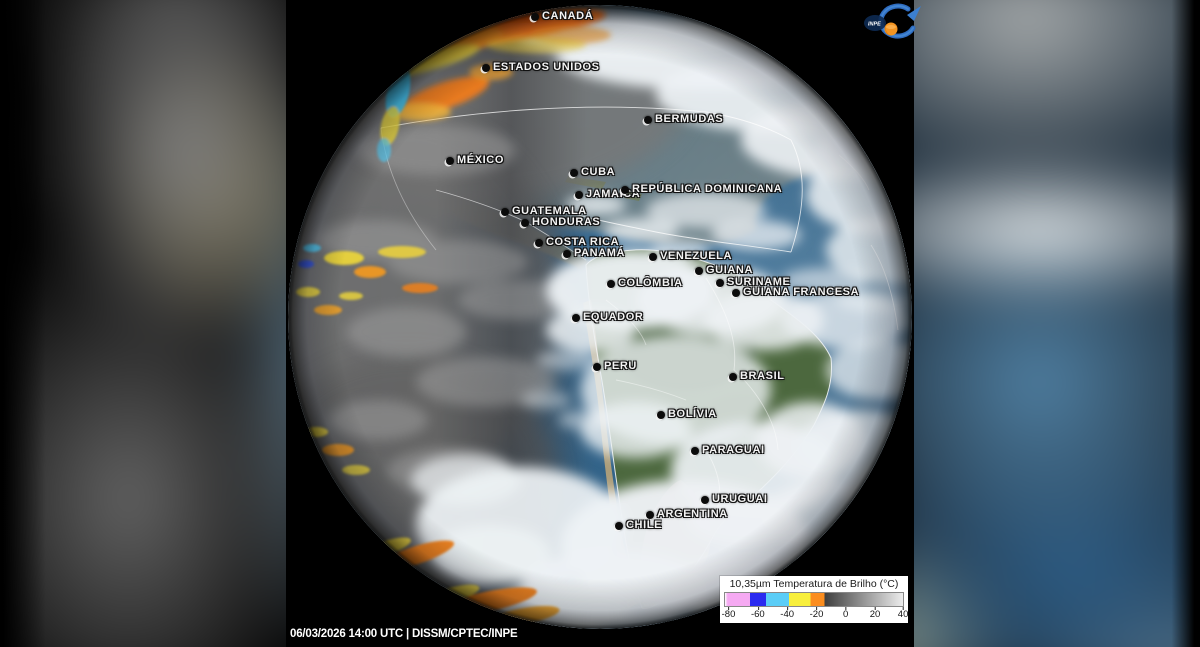  Describe the element at coordinates (787, 613) in the screenshot. I see `legend-tick: -40` at that location.